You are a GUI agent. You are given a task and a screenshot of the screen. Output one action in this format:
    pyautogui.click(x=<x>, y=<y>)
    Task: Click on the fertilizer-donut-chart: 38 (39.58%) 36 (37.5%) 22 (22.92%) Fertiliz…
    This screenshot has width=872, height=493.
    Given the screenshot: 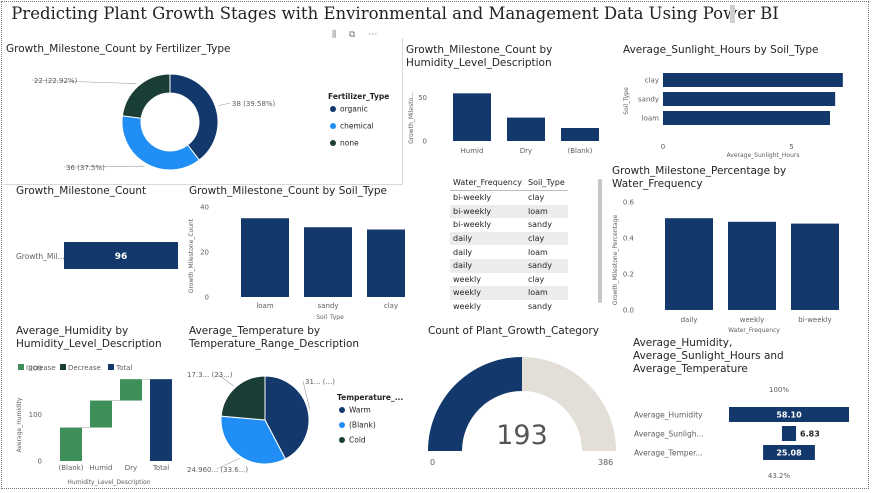 What is the action you would take?
    pyautogui.click(x=203, y=111)
    